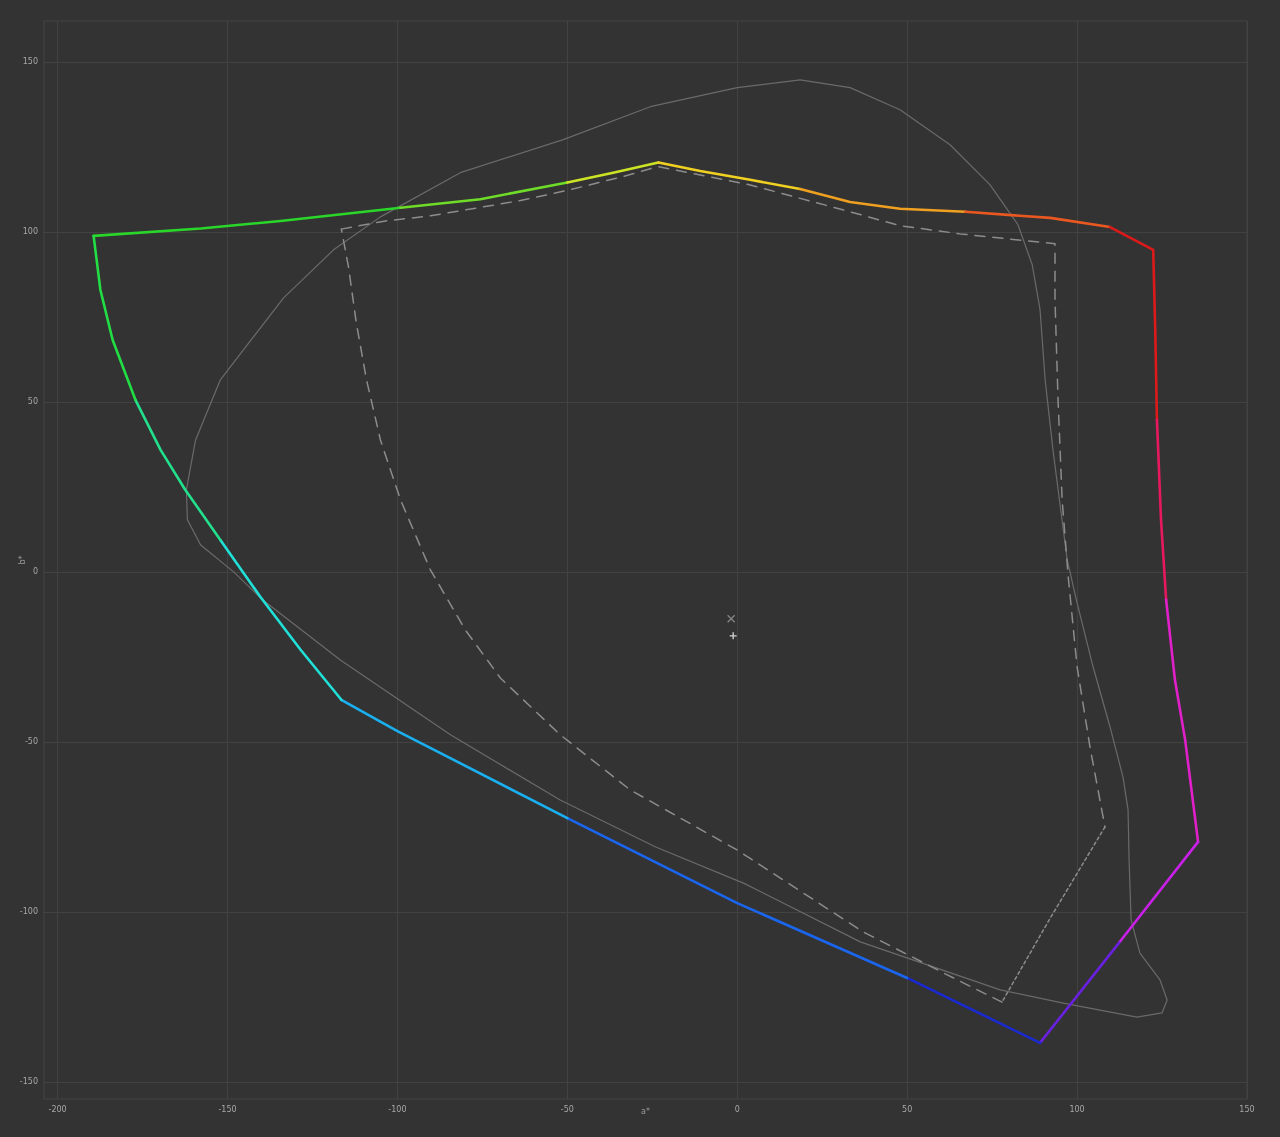 The image size is (1280, 1137). What do you see at coordinates (30, 232) in the screenshot?
I see `y-tick-label: 100` at bounding box center [30, 232].